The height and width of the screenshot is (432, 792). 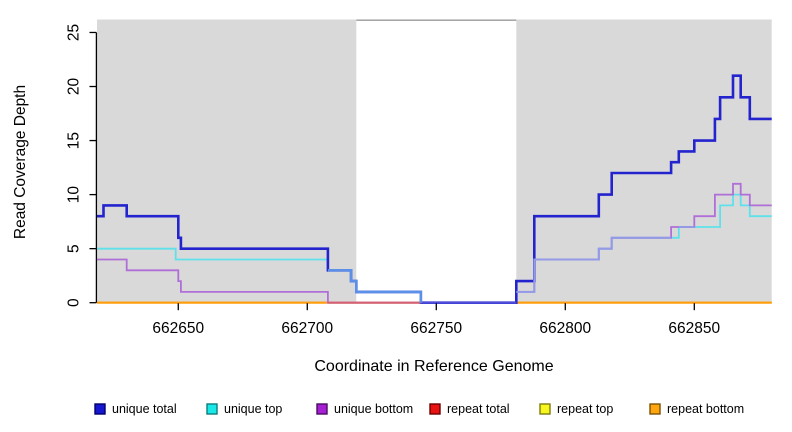 I want to click on y-tick-label: 10, so click(x=73, y=195).